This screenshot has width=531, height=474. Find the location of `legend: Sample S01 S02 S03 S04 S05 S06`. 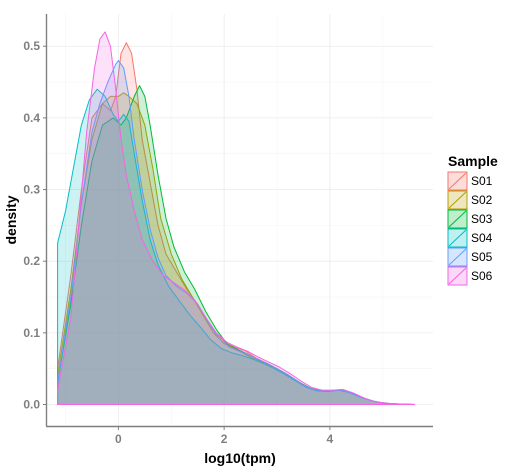

legend: Sample S01 S02 S03 S04 S05 S06 is located at coordinates (472, 219).